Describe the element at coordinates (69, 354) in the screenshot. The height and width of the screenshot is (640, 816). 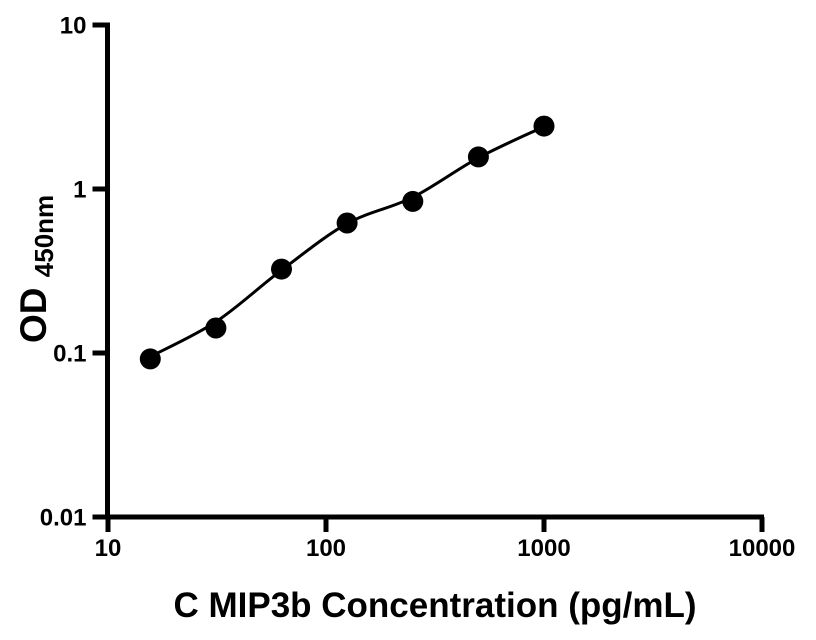
I see `y-tick-label: 0.1` at that location.